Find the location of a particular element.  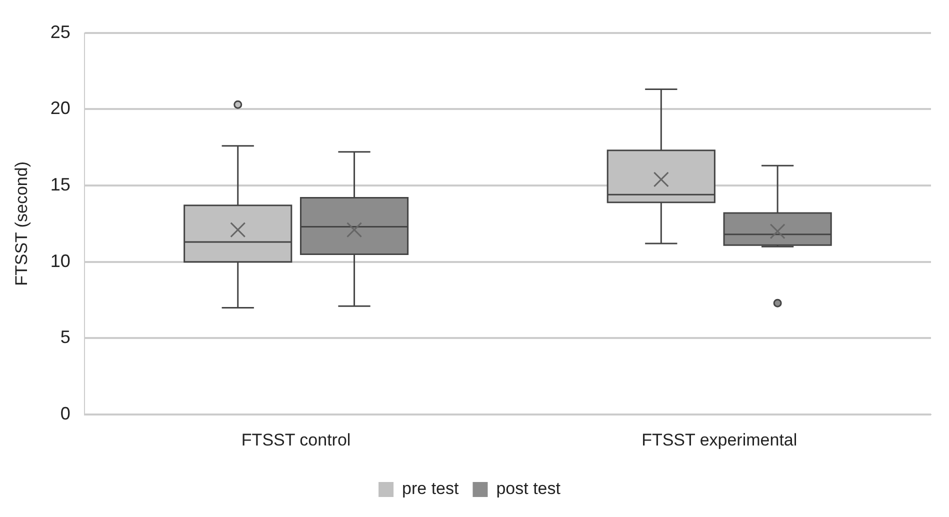

y-tick-label: 5 is located at coordinates (65, 337).